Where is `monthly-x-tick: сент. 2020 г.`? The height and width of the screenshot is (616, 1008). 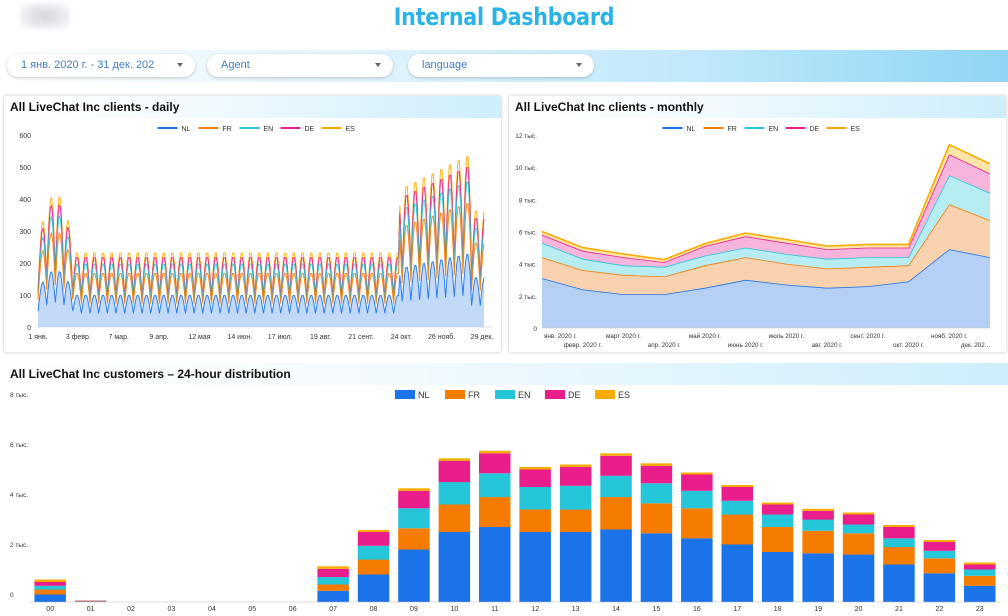
monthly-x-tick: сент. 2020 г. is located at coordinates (867, 336).